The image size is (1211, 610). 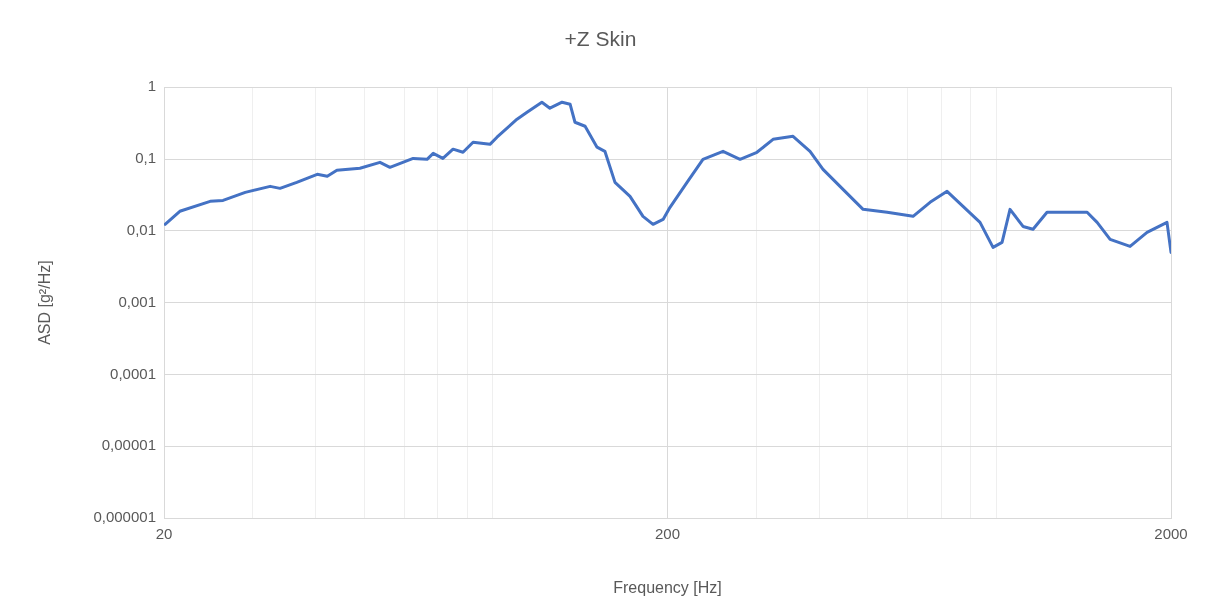 I want to click on x-tick-label: 200, so click(x=667, y=534).